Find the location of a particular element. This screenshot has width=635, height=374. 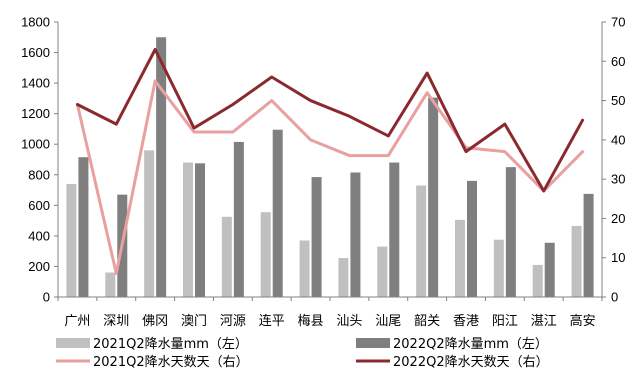

bar-2021-湛江 is located at coordinates (537, 280).